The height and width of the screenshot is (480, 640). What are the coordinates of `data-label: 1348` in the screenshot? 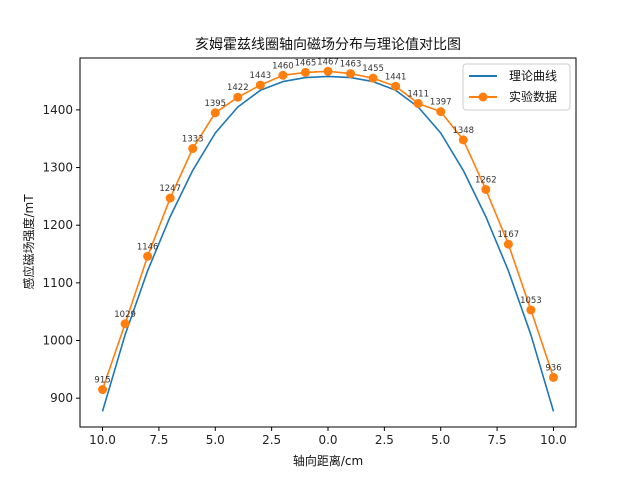 It's located at (463, 131).